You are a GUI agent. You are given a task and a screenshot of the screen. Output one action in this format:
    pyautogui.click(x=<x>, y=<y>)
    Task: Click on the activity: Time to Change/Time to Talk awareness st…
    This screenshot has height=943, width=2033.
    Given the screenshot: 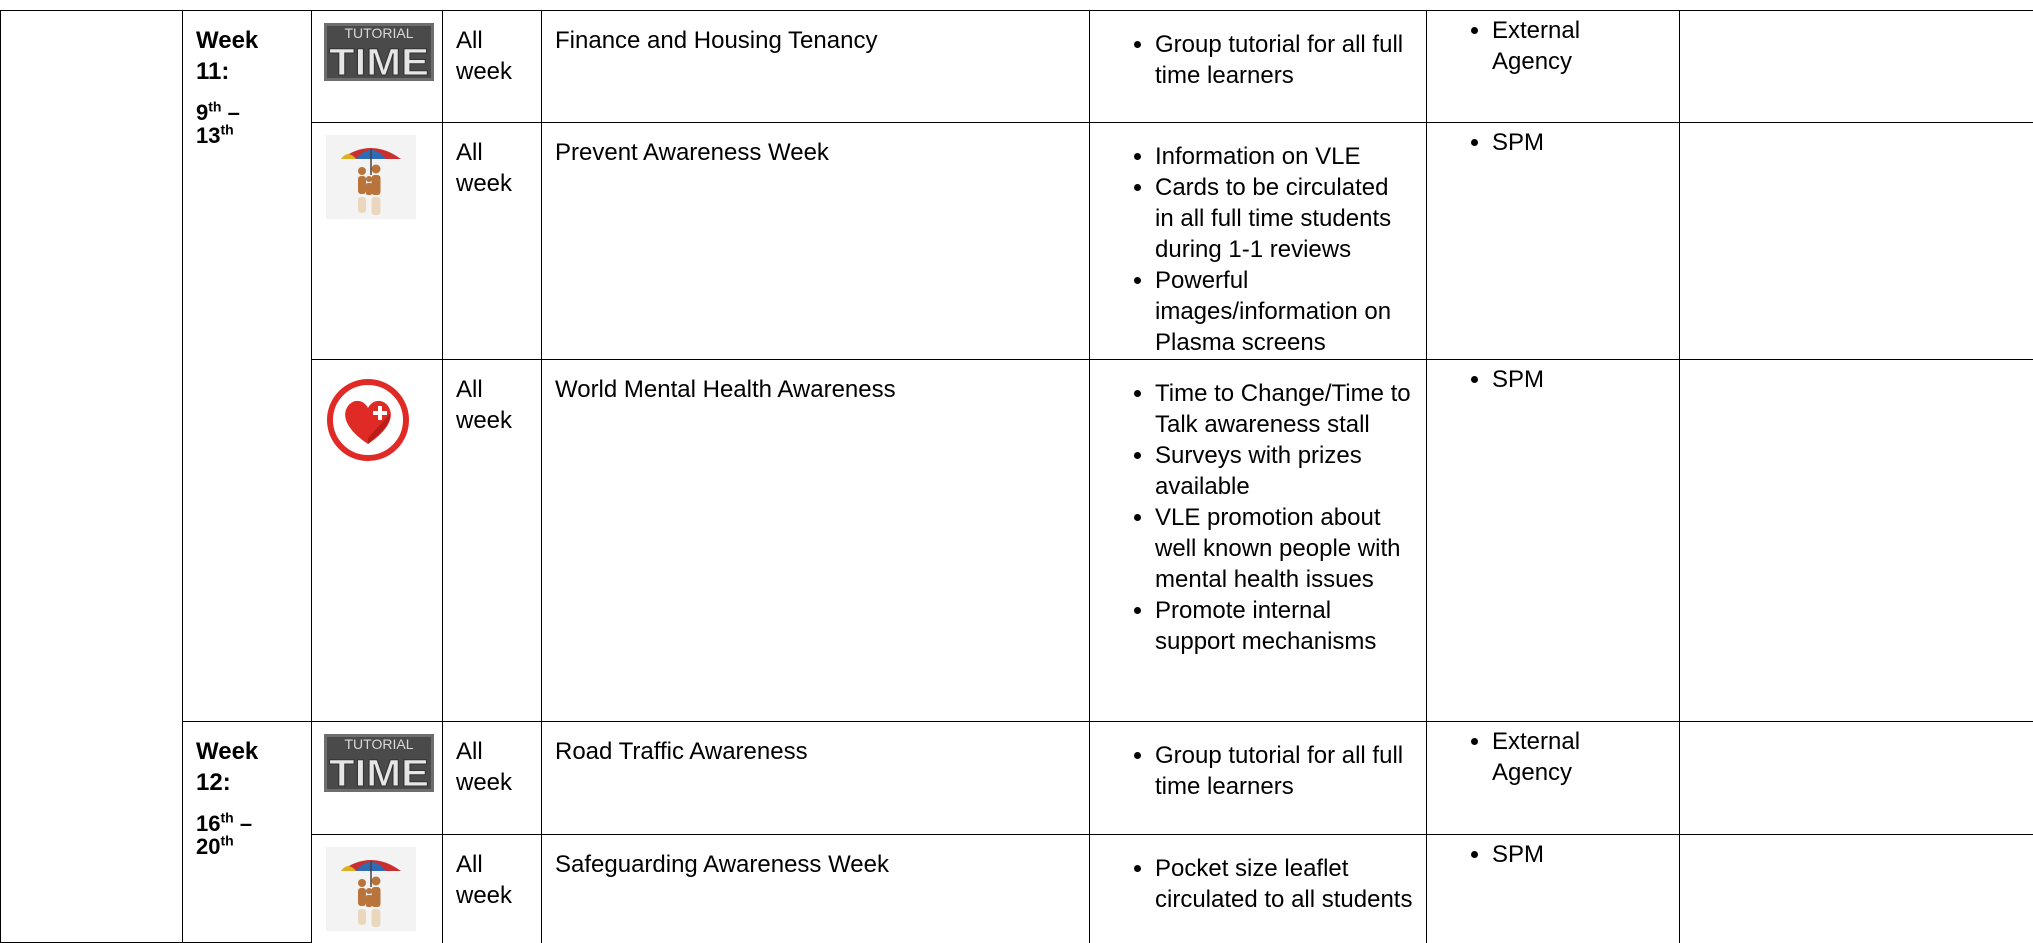 What is the action you would take?
    pyautogui.click(x=1284, y=409)
    